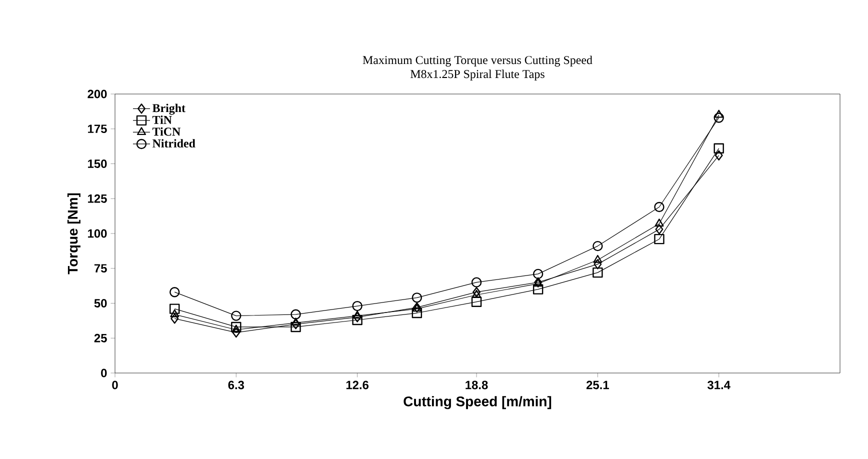 This screenshot has height=459, width=868. I want to click on x-tick-label: 6.3, so click(236, 385).